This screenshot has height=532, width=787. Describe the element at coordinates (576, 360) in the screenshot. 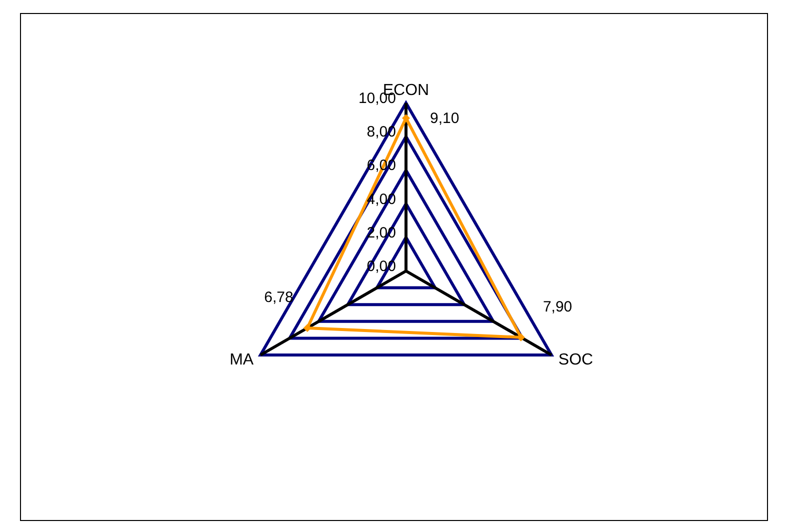

I see `spoke-label: SOC` at that location.